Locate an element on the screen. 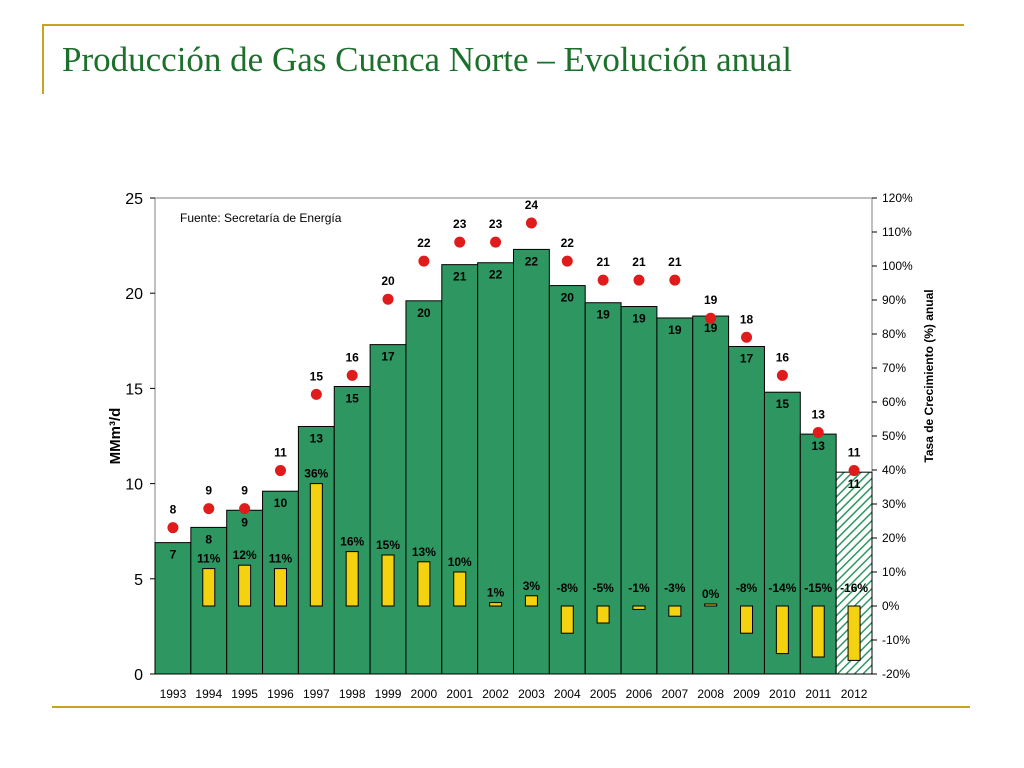 This screenshot has width=1024, height=768. growth-value-label: 1% is located at coordinates (496, 593).